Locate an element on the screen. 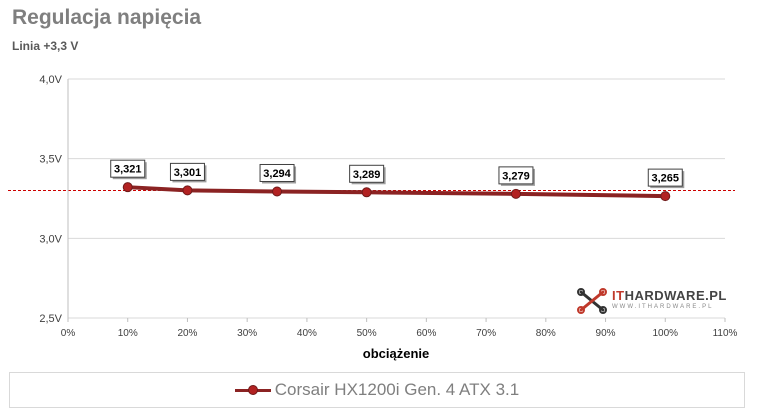  y-tick-label: 3,5V is located at coordinates (50, 160).